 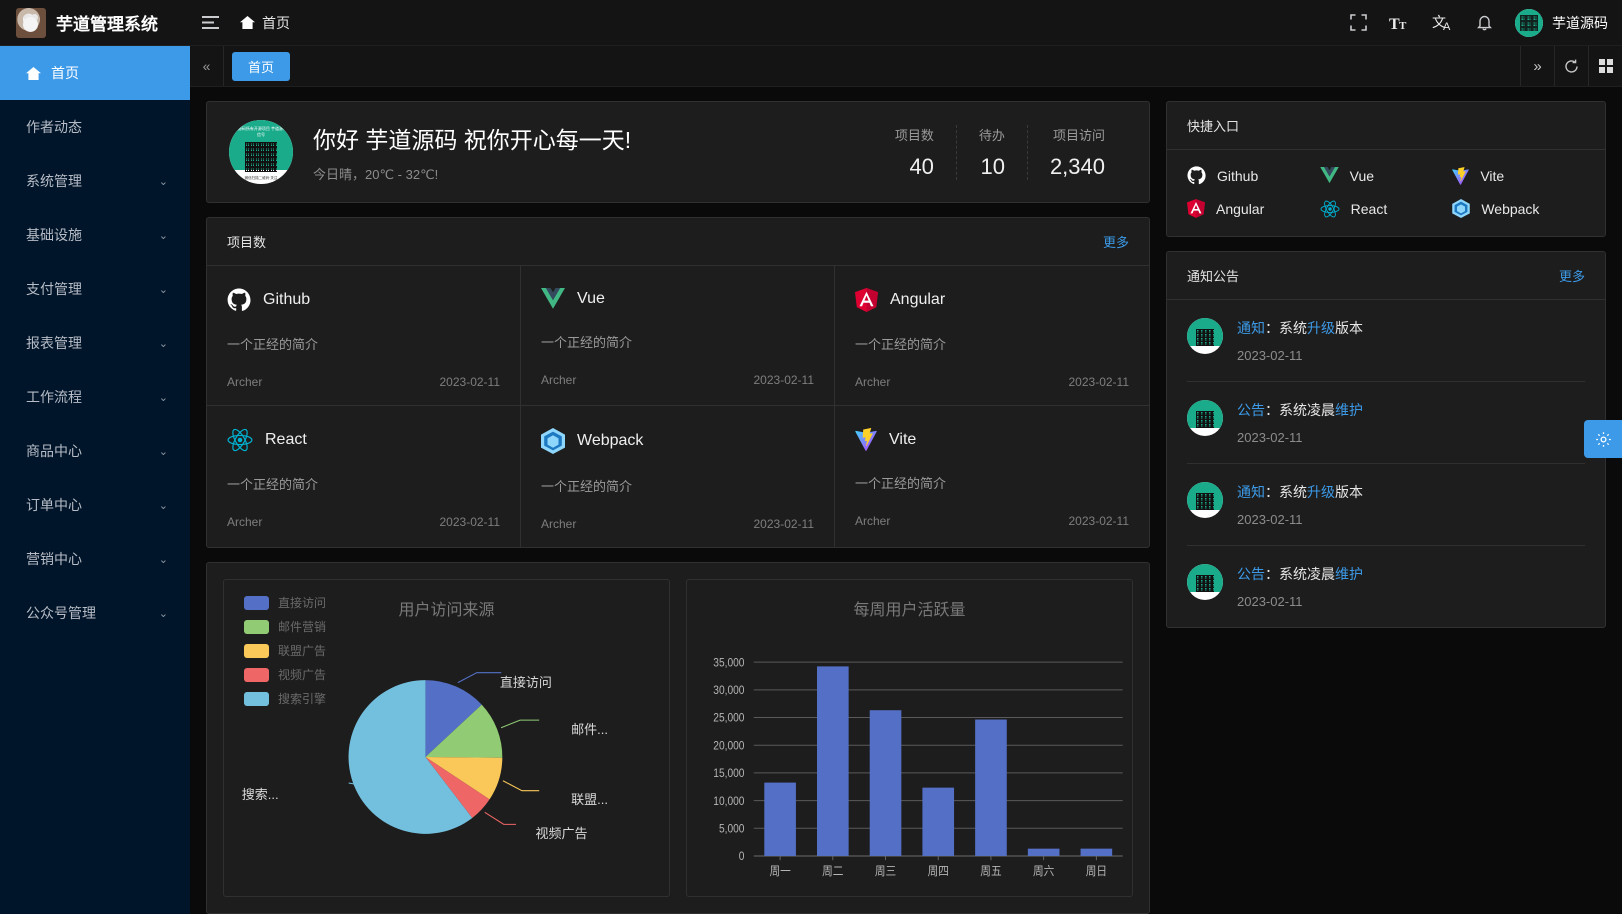 What do you see at coordinates (1386, 208) in the screenshot?
I see `quick-item-react: React` at bounding box center [1386, 208].